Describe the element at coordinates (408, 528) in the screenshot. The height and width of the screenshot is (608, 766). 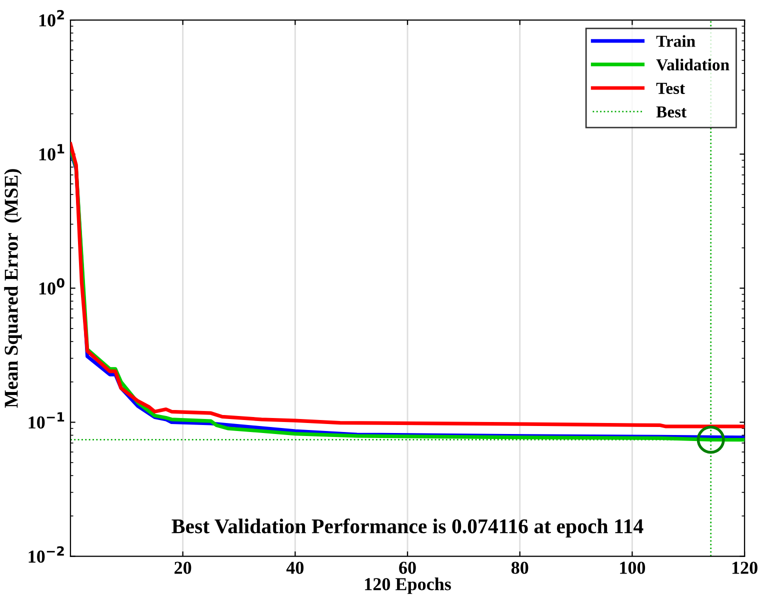
I see `annotation: Best Validation Performance is 0.074116 at epoch 114` at that location.